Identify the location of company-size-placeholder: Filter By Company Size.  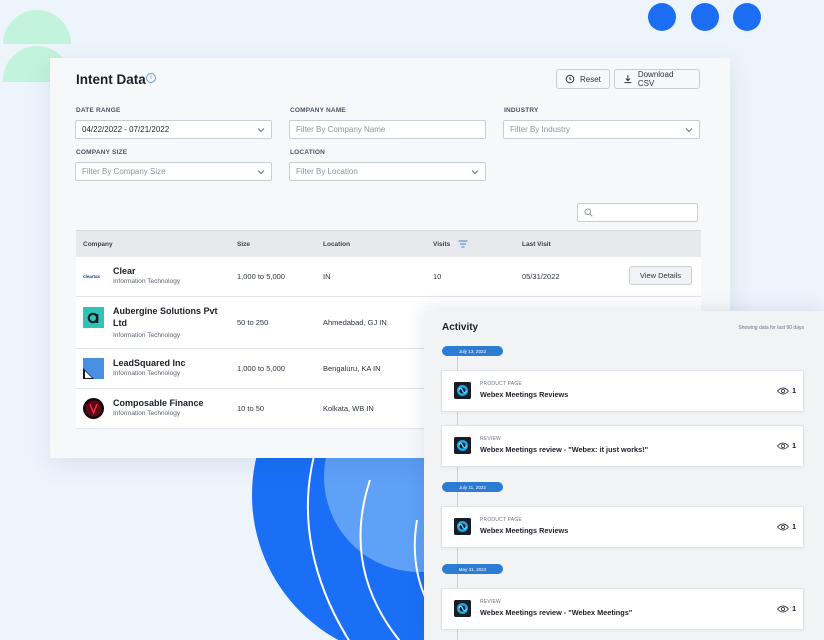
(124, 171).